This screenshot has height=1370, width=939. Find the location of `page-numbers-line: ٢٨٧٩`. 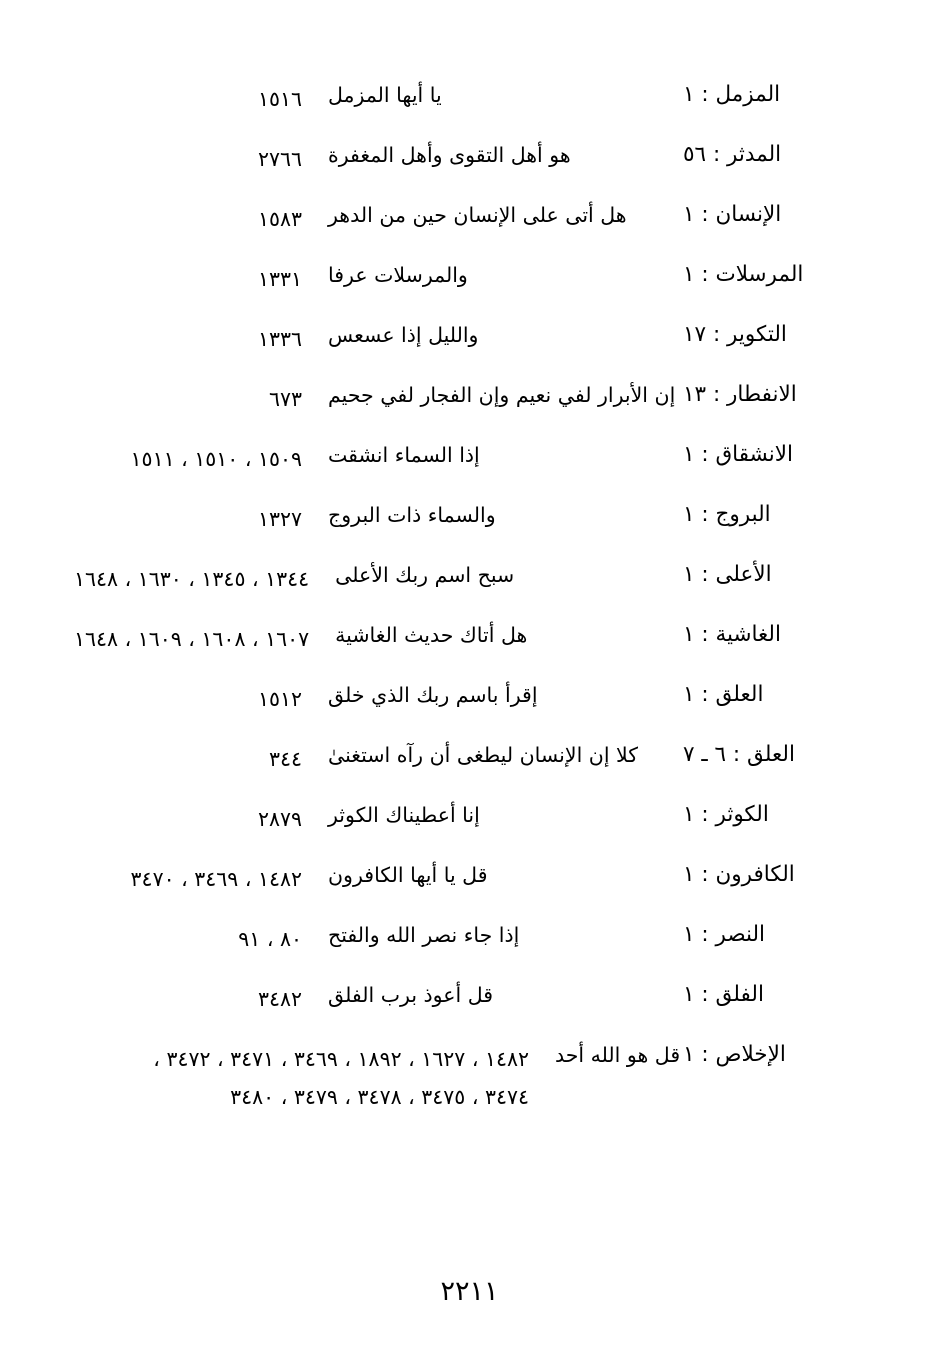

page-numbers-line: ٢٨٧٩ is located at coordinates (279, 819).